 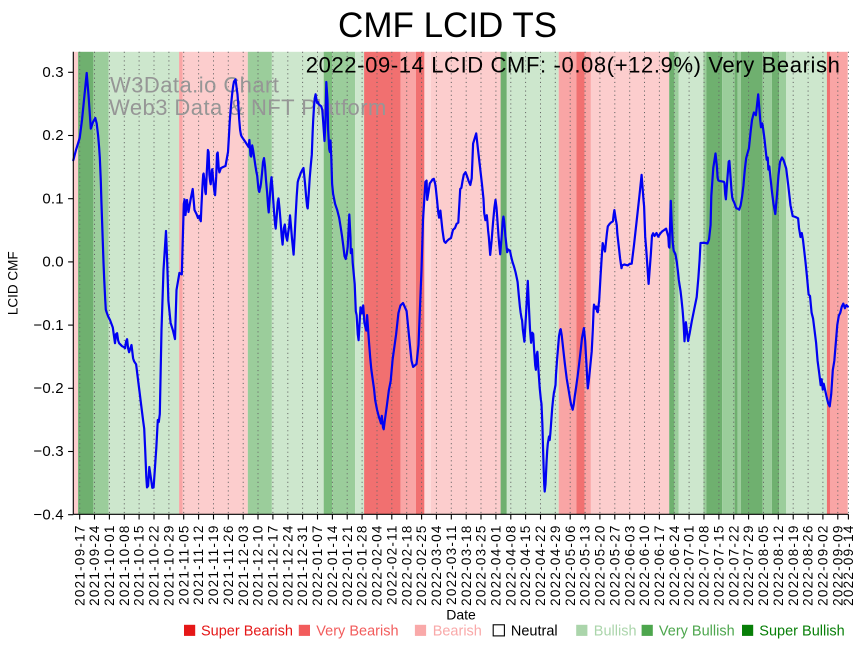 I want to click on svg-text: 2022-06-10, so click(x=644, y=565).